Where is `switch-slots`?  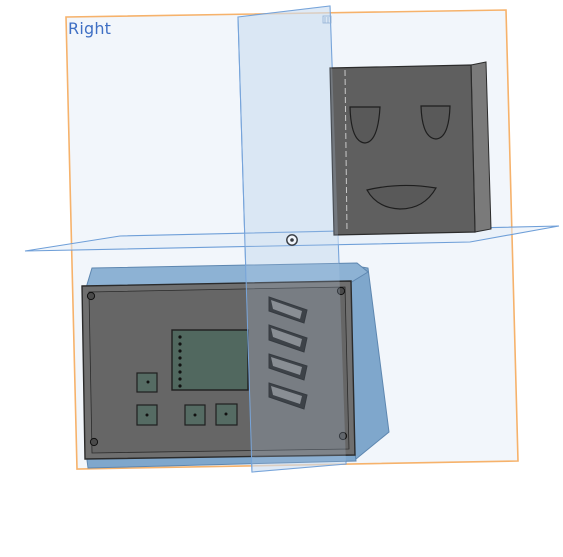 switch-slots is located at coordinates (288, 353).